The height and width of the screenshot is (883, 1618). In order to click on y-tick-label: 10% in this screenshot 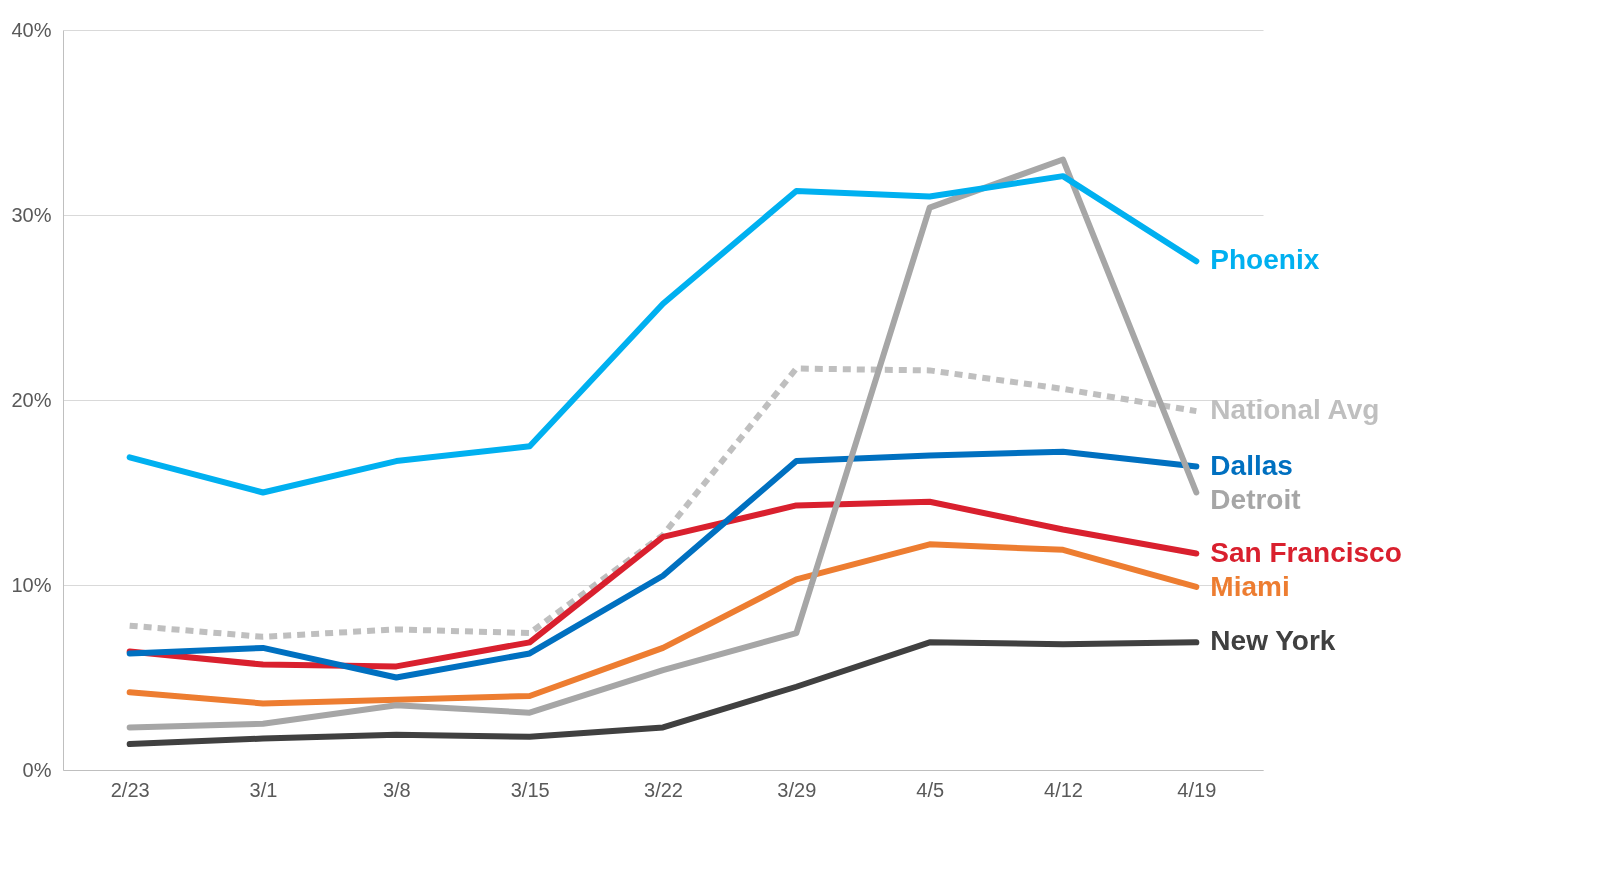, I will do `click(31, 584)`.